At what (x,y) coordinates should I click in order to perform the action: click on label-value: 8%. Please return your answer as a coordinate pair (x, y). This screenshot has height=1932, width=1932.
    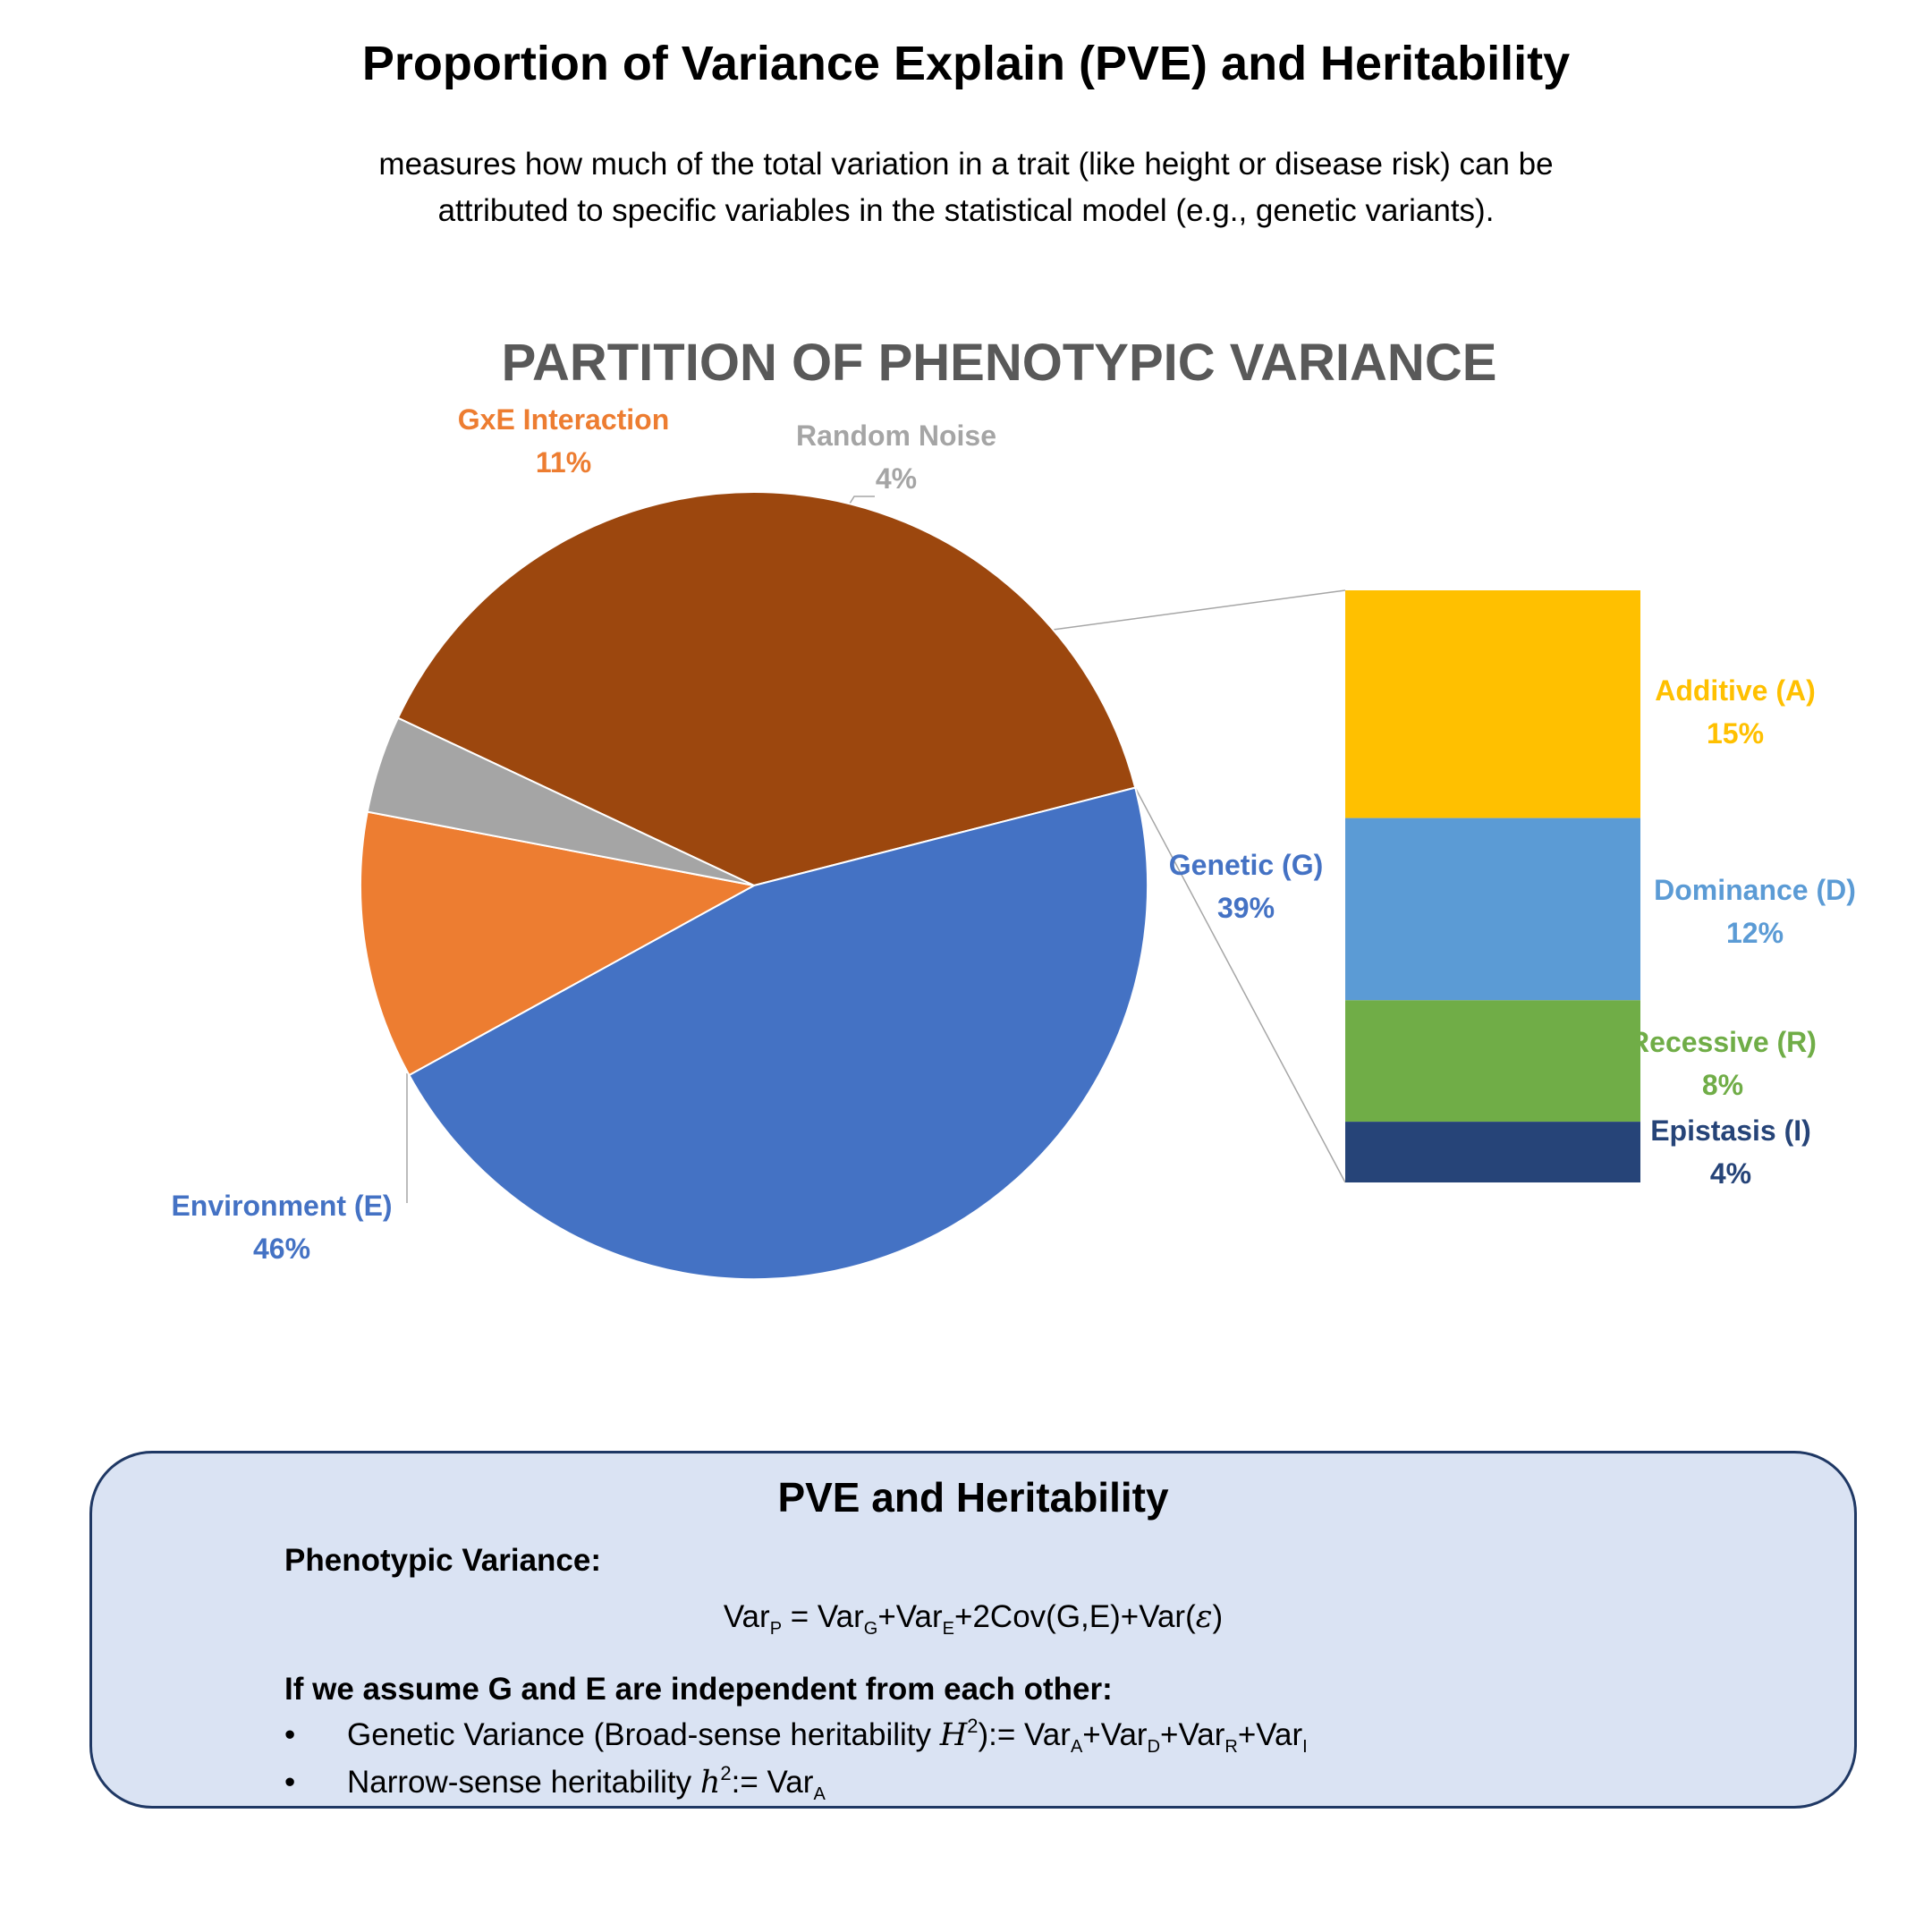
    Looking at the image, I should click on (1722, 1085).